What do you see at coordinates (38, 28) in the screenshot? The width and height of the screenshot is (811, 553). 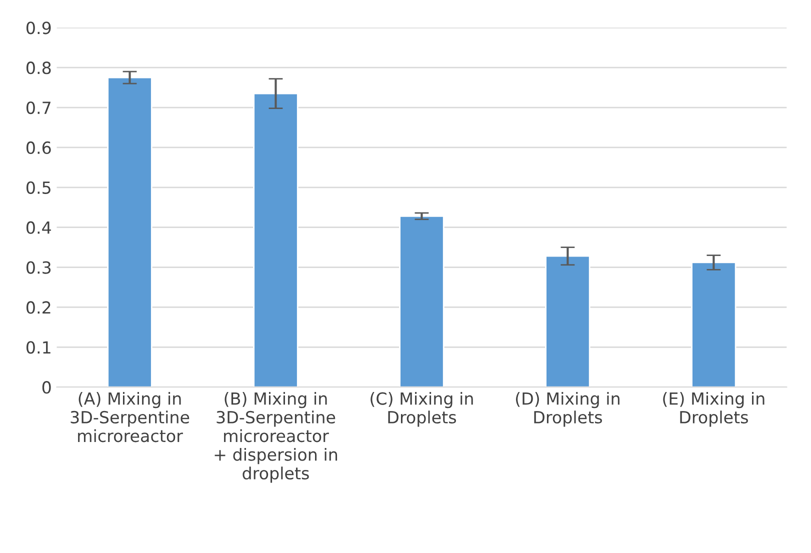 I see `y-tick-label: 0.9` at bounding box center [38, 28].